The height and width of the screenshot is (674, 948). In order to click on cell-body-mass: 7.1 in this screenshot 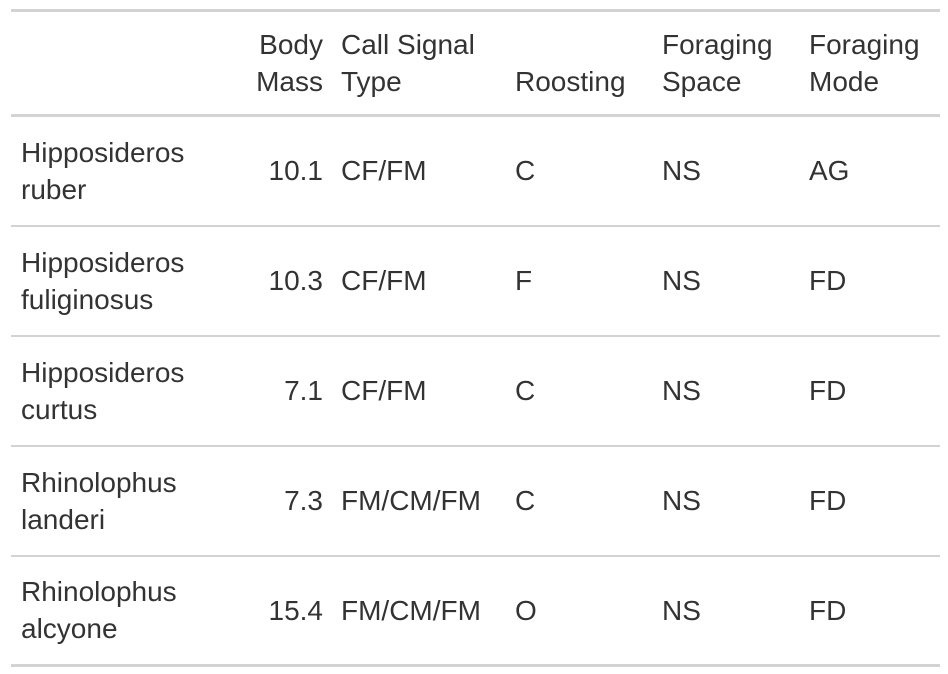, I will do `click(303, 390)`.